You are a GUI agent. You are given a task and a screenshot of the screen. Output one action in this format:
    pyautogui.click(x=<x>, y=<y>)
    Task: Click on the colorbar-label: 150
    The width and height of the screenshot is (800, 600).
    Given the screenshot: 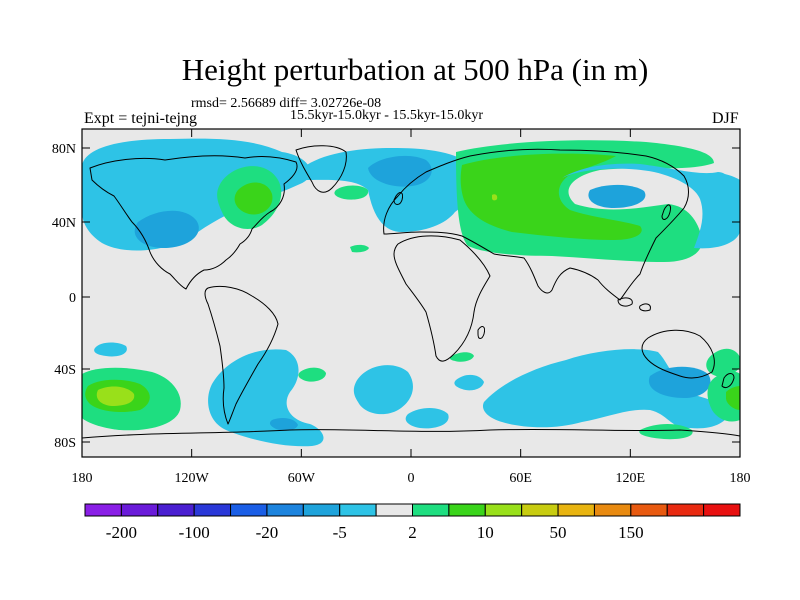 What is the action you would take?
    pyautogui.click(x=631, y=532)
    